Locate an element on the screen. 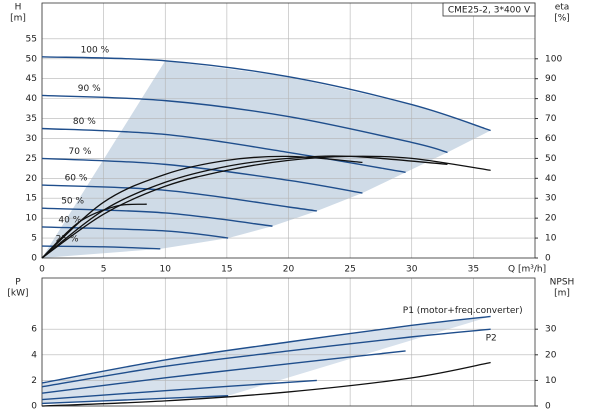 The width and height of the screenshot is (593, 415). y-tick-label: 25 is located at coordinates (31, 159).